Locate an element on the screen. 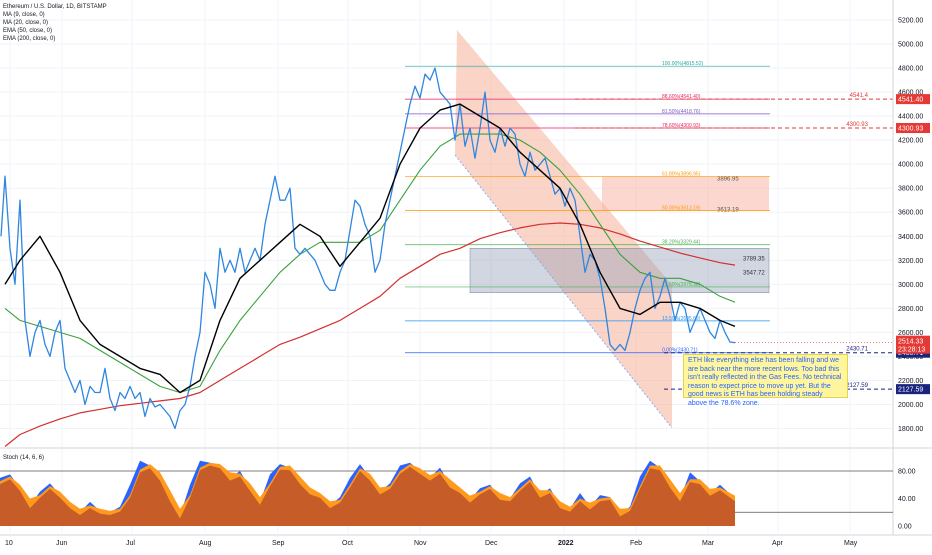 Image resolution: width=932 pixels, height=555 pixels. price-tag-label: 4300.93 is located at coordinates (910, 129).